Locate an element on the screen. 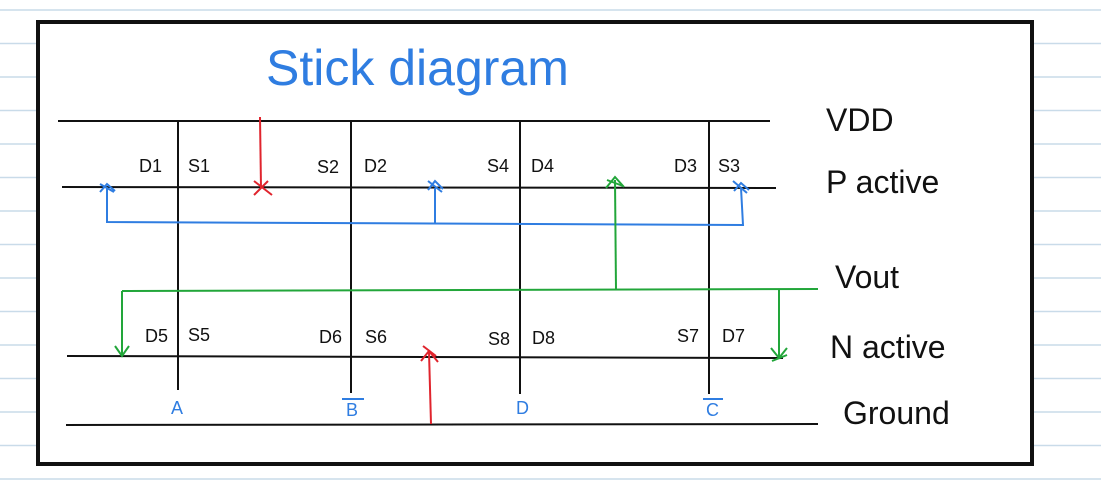  vdd-contact is located at coordinates (263, 156).